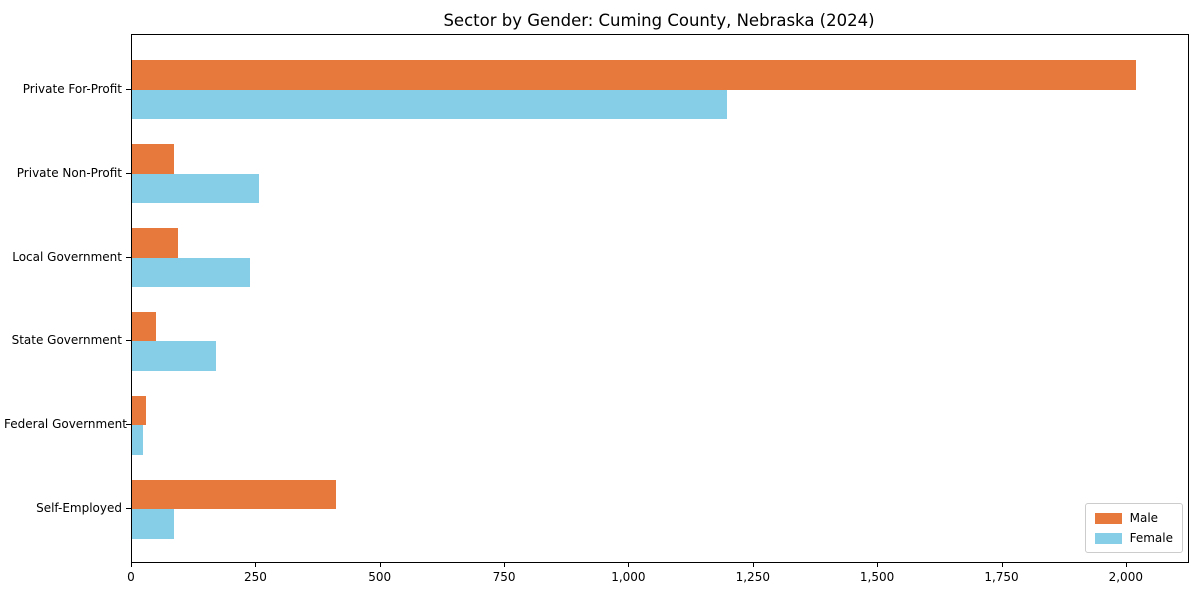 Image resolution: width=1200 pixels, height=600 pixels. What do you see at coordinates (174, 356) in the screenshot?
I see `bar-female-state-government` at bounding box center [174, 356].